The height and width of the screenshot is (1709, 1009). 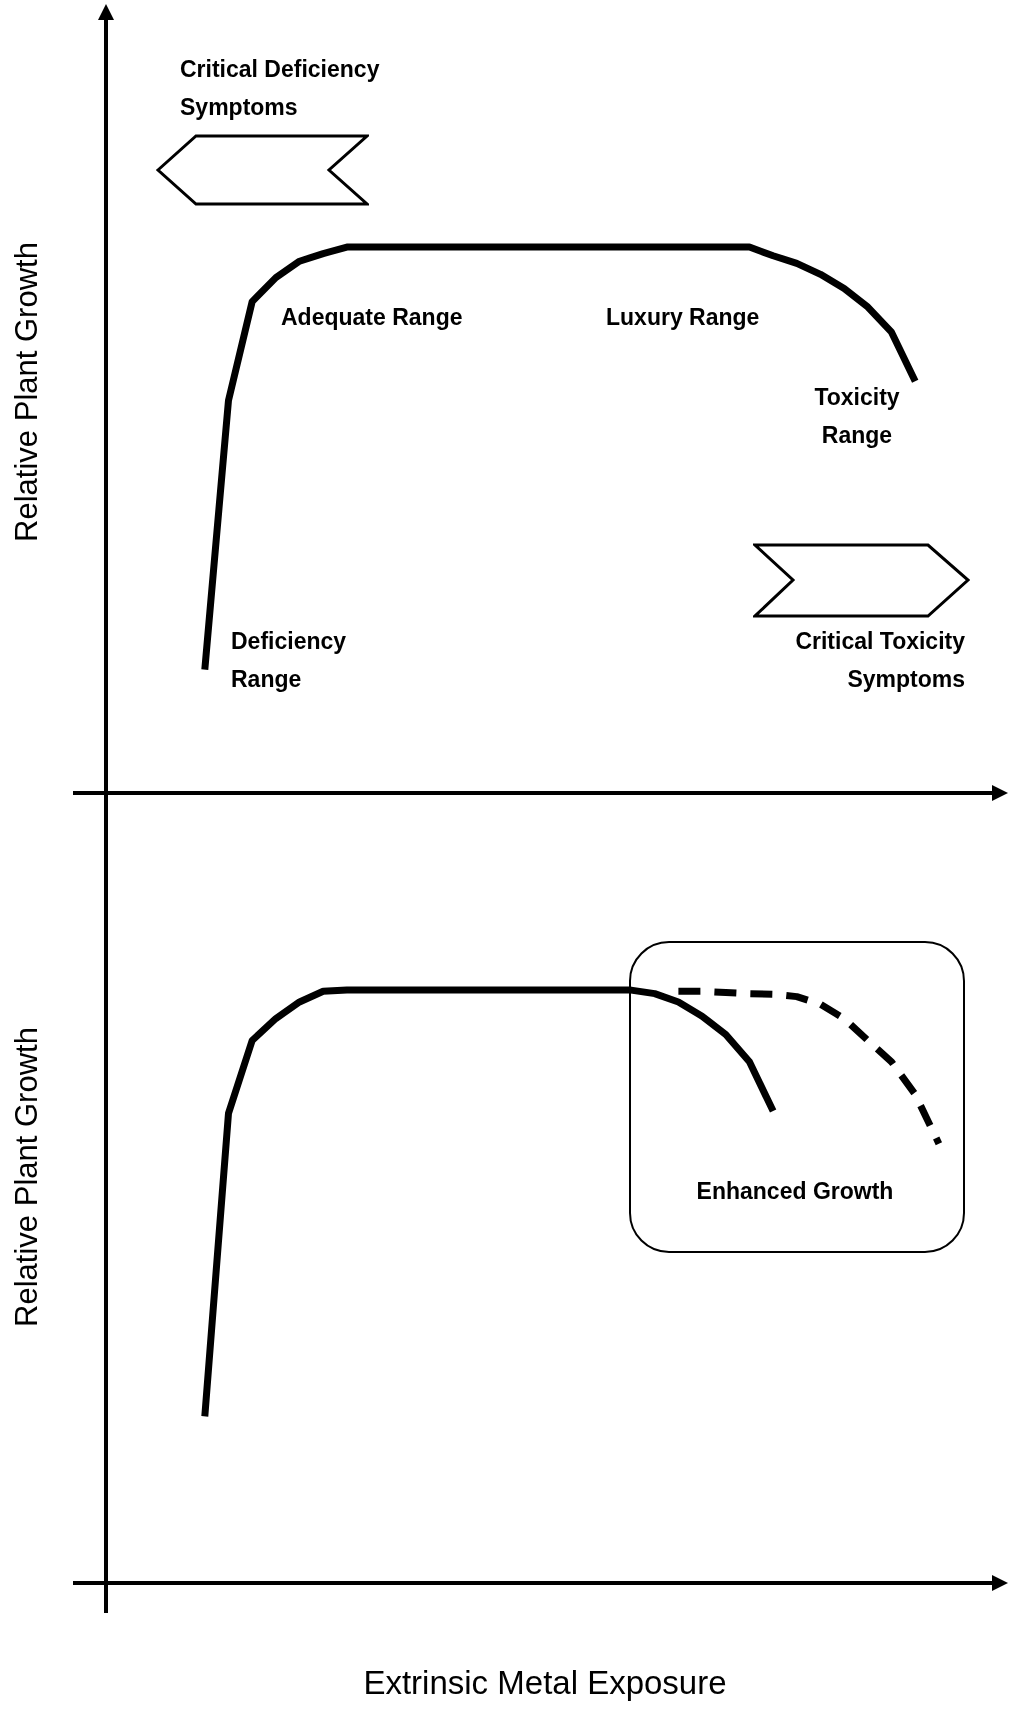 What do you see at coordinates (545, 1683) in the screenshot?
I see `x-axis-title: Extrinsic Metal Exposure` at bounding box center [545, 1683].